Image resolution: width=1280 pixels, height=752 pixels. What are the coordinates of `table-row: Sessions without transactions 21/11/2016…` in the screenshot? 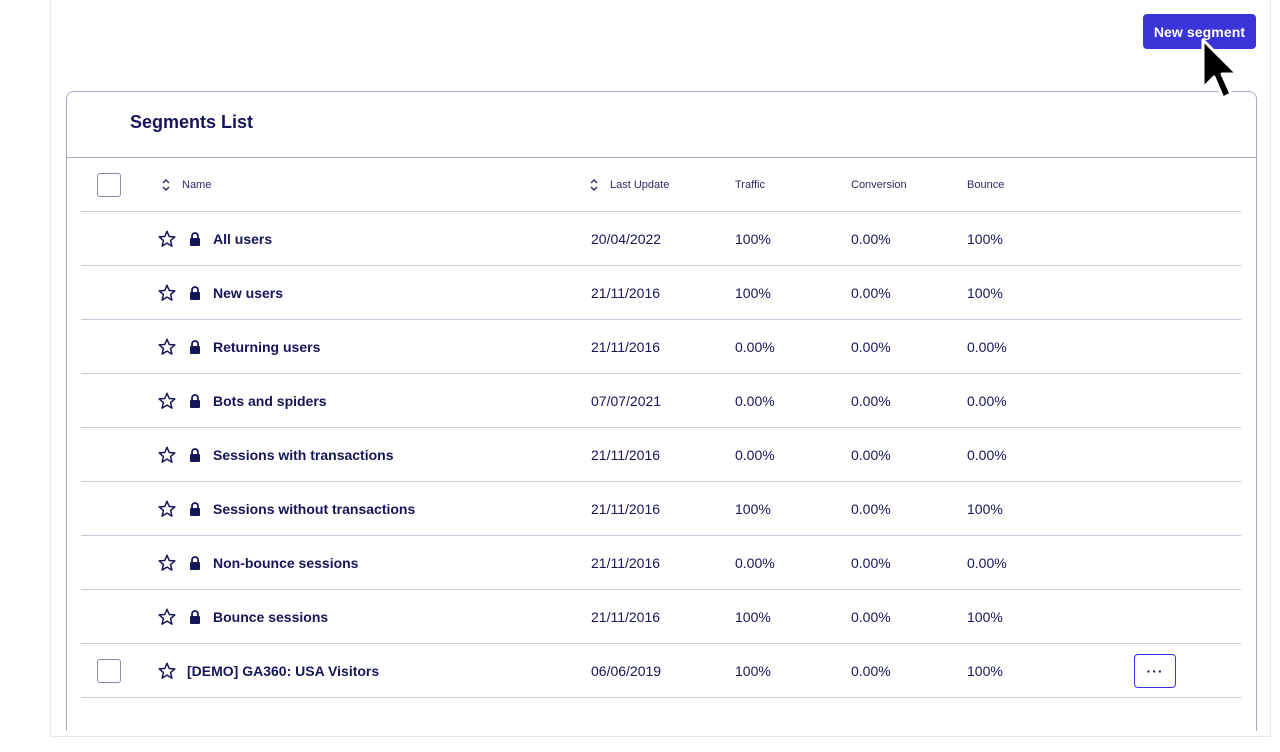 It's located at (661, 509).